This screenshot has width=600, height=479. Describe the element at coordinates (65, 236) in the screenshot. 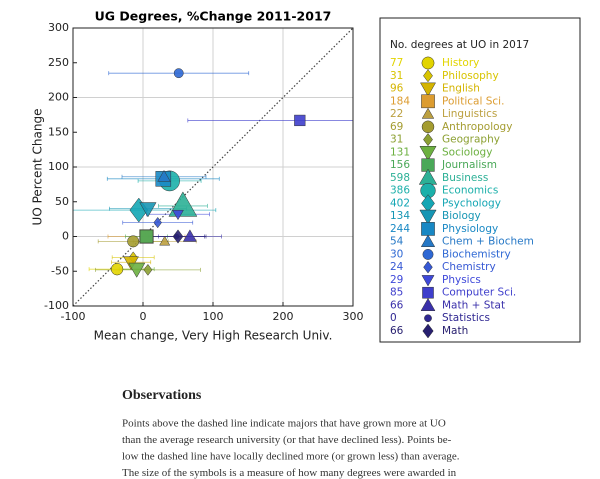

I see `y-tick-label: 0` at that location.